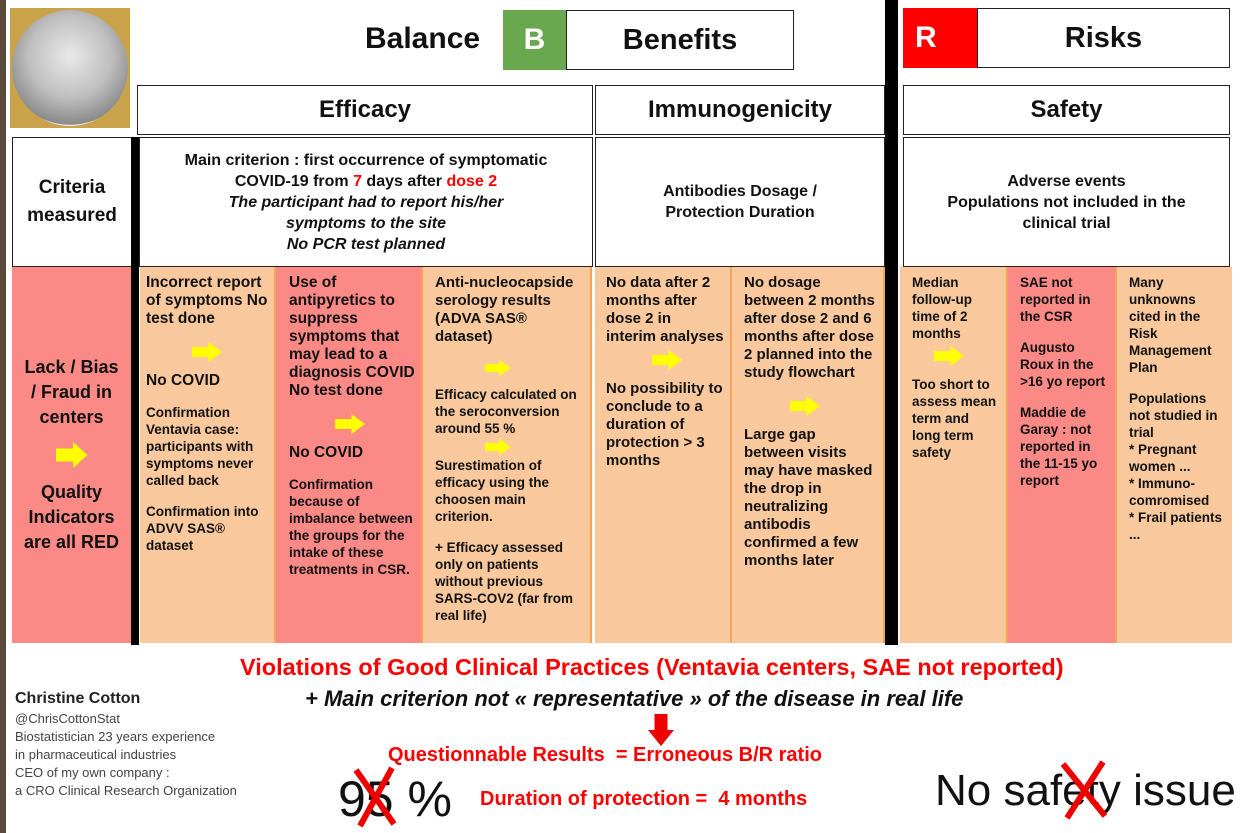 This screenshot has height=833, width=1240. I want to click on column-efficacy: Efficacy, so click(365, 110).